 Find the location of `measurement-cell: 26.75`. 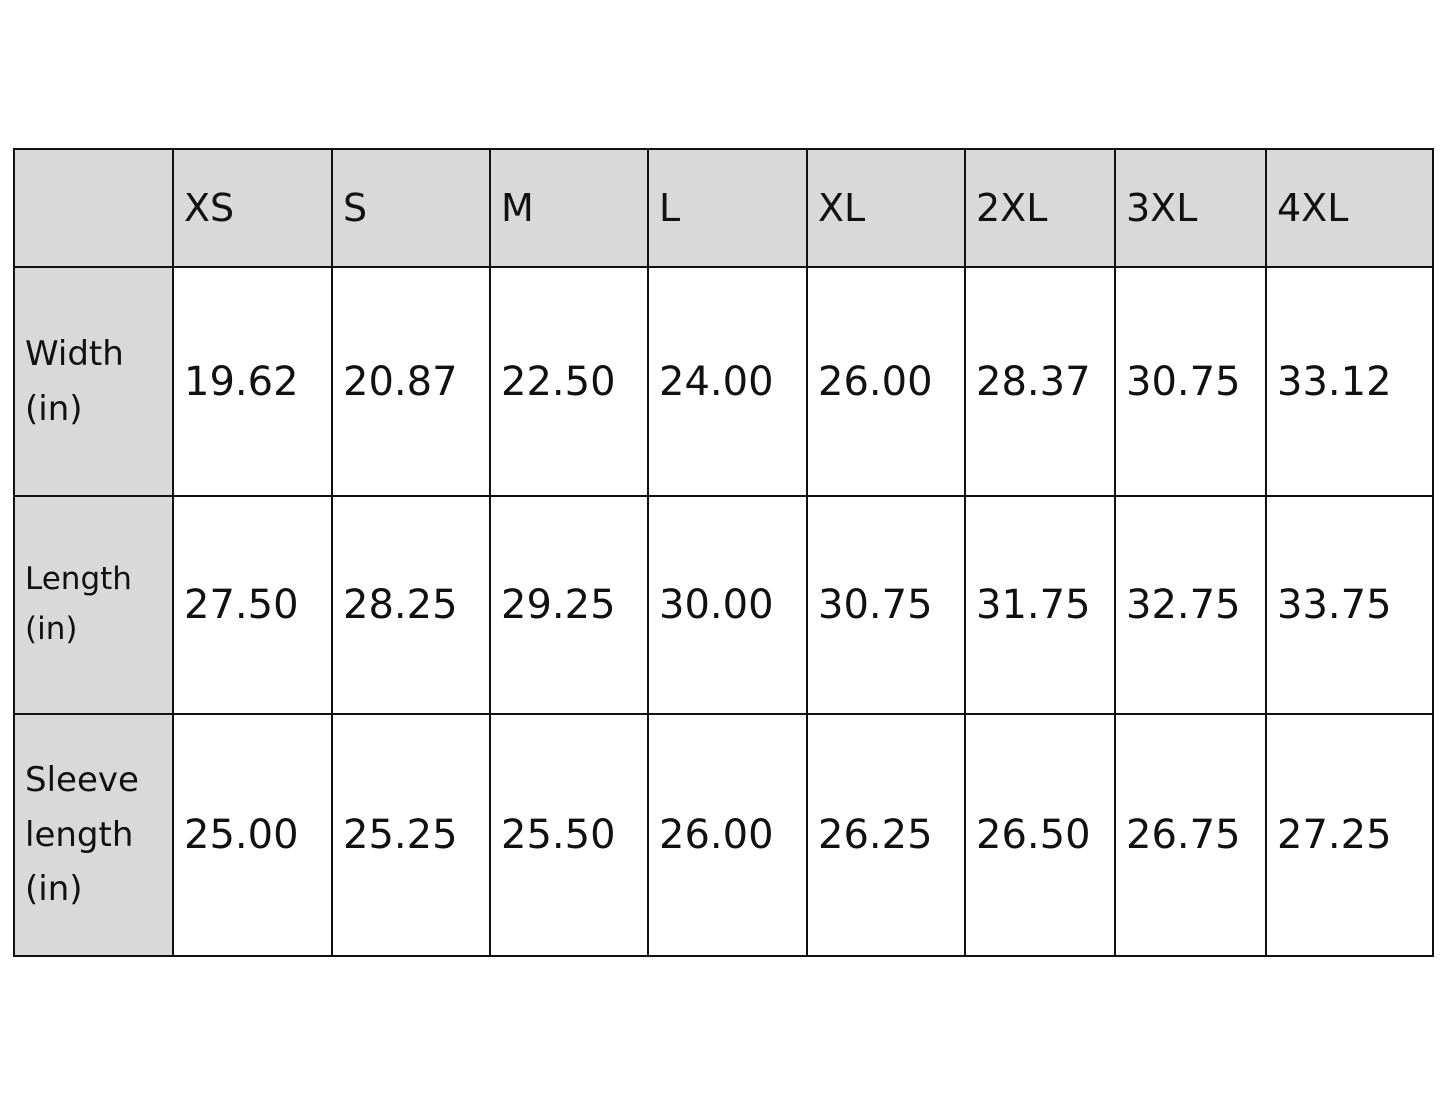

measurement-cell: 26.75 is located at coordinates (1190, 835).